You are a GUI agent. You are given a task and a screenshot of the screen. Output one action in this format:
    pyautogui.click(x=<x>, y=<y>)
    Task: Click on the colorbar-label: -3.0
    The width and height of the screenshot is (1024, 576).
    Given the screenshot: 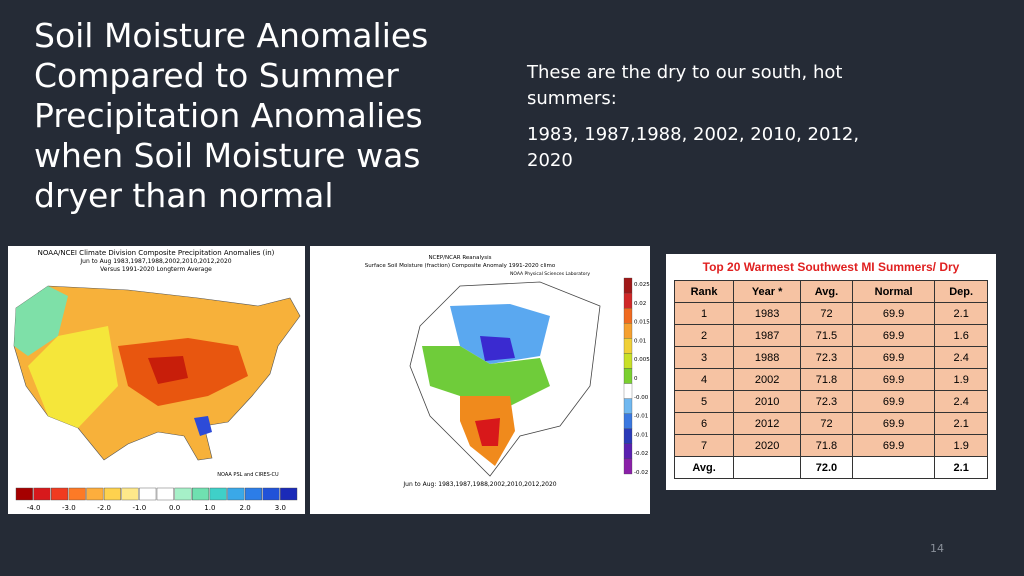 What is the action you would take?
    pyautogui.click(x=69, y=508)
    